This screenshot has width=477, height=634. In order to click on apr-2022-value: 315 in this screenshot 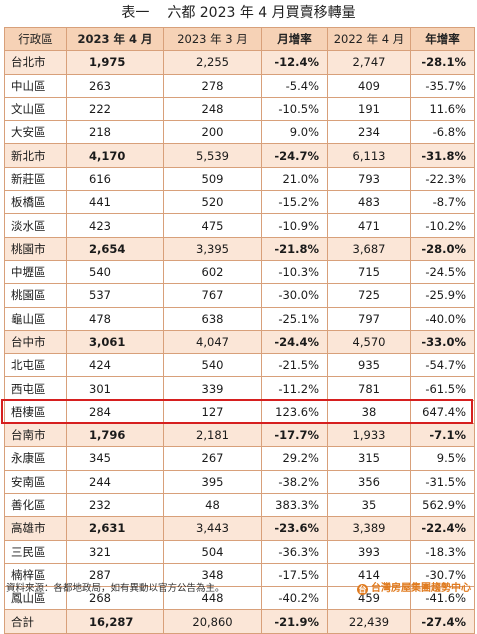, I will do `click(369, 458)`.